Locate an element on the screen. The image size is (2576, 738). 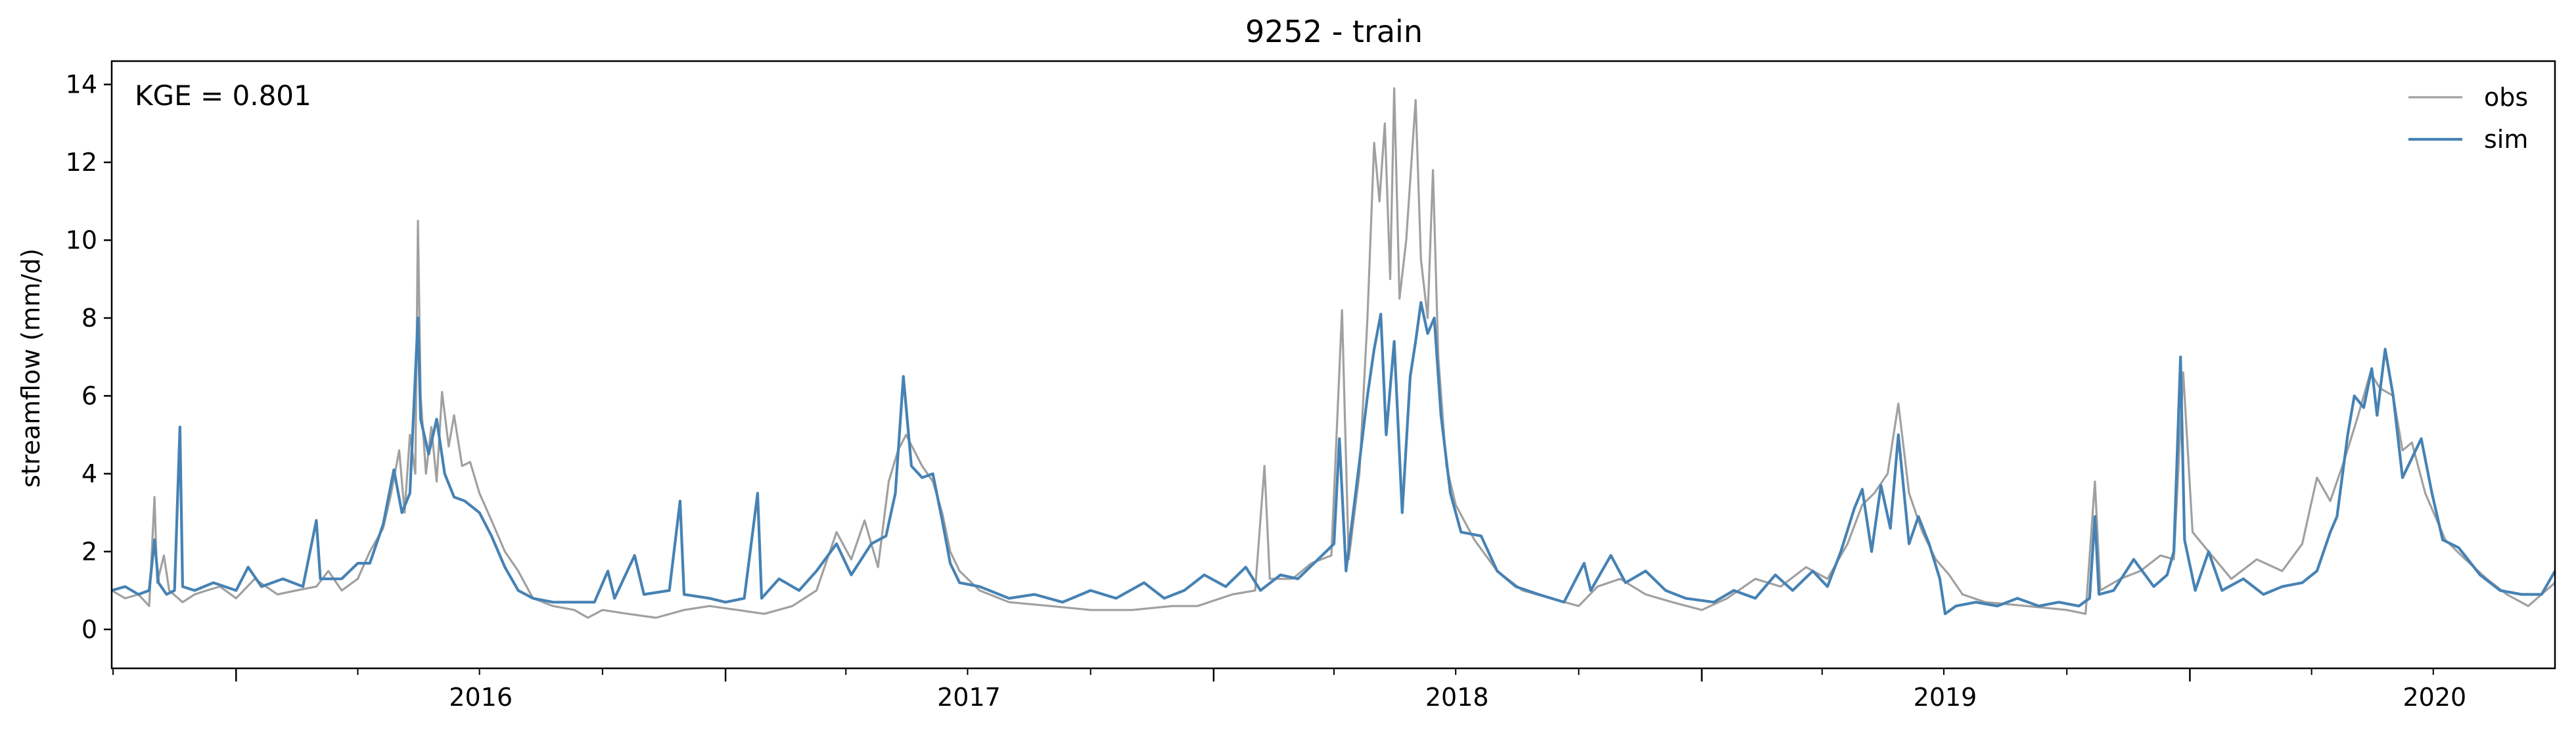
x-tick-label: 2019 is located at coordinates (1946, 697).